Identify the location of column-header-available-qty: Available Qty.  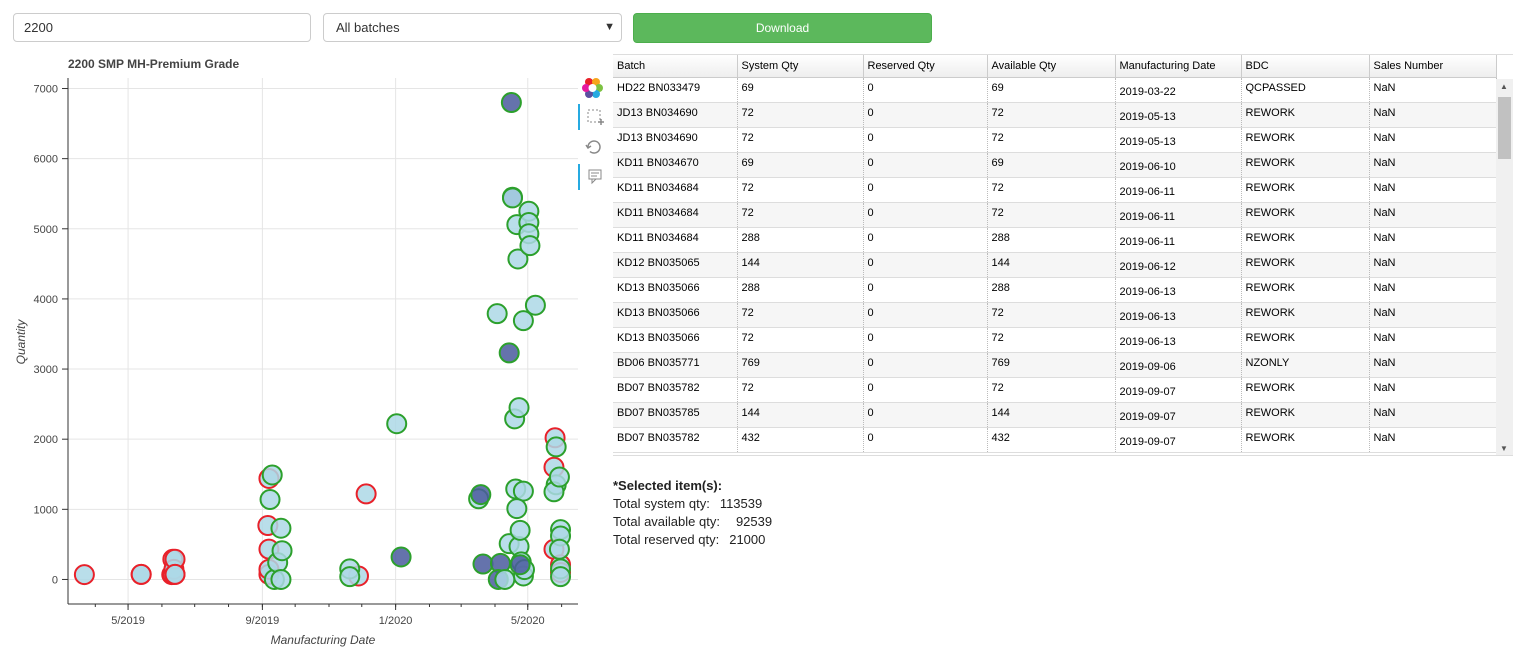
(1051, 66).